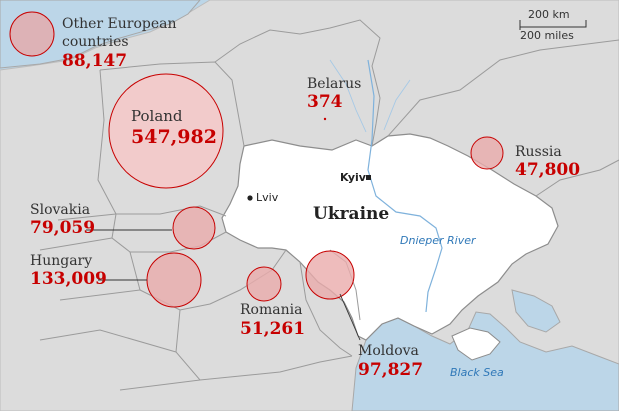  What do you see at coordinates (63, 228) in the screenshot?
I see `value-slovakia: 79,059` at bounding box center [63, 228].